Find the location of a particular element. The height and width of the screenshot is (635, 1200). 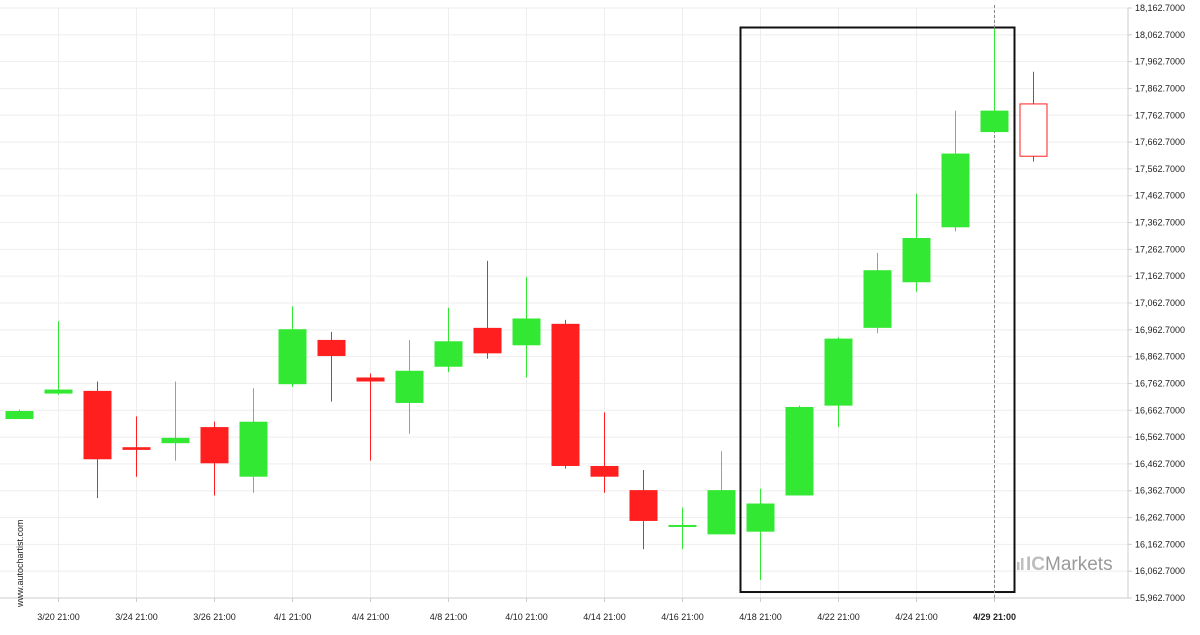

y-tick-label: 17,462.7000 is located at coordinates (1160, 196).